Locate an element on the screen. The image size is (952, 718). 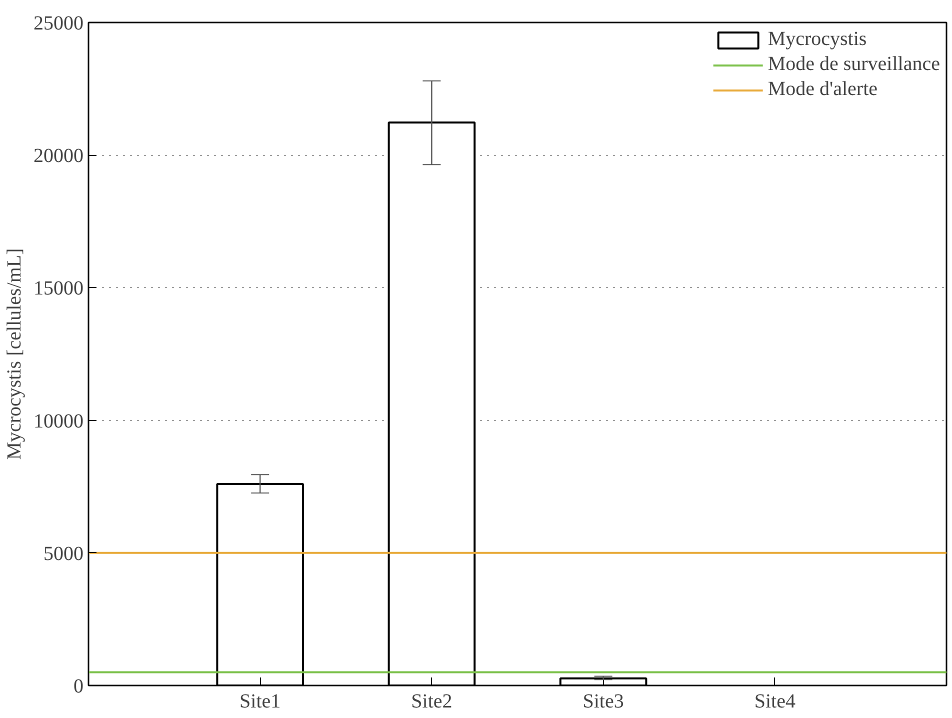
y-tick-label: 10000 is located at coordinates (59, 421).